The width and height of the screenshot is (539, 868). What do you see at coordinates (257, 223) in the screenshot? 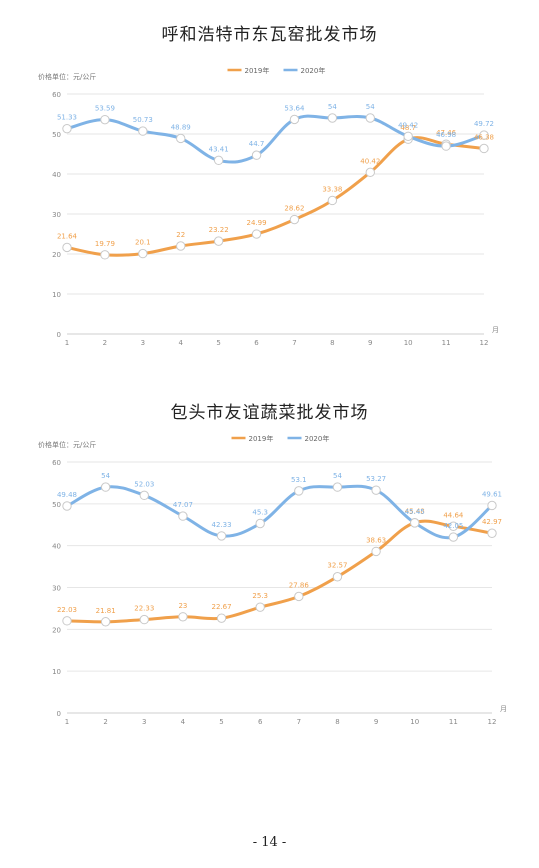
I see `data-label: 24.99` at bounding box center [257, 223].